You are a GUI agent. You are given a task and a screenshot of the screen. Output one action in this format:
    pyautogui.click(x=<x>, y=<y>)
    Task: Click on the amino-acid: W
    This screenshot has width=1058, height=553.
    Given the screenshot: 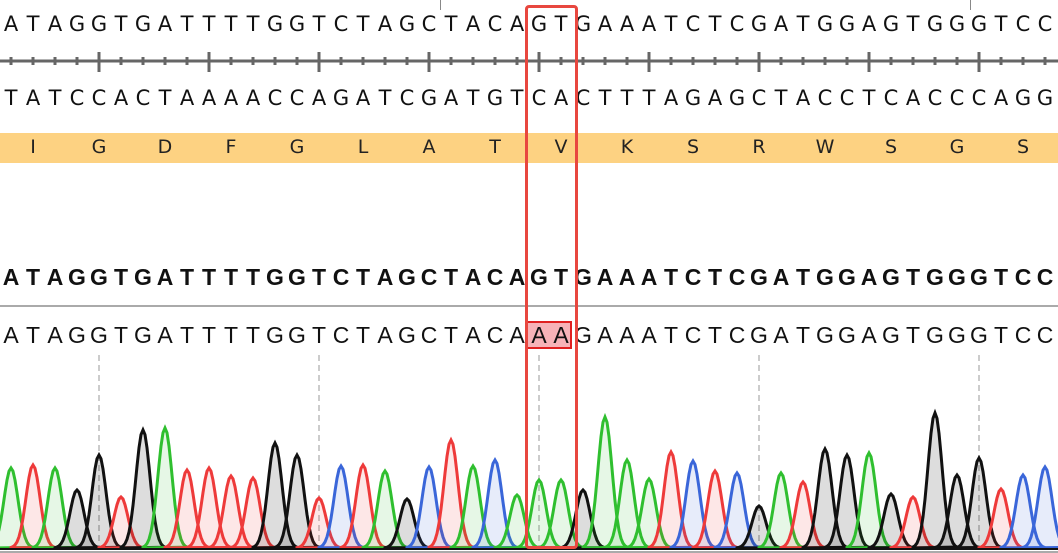 What is the action you would take?
    pyautogui.click(x=825, y=147)
    